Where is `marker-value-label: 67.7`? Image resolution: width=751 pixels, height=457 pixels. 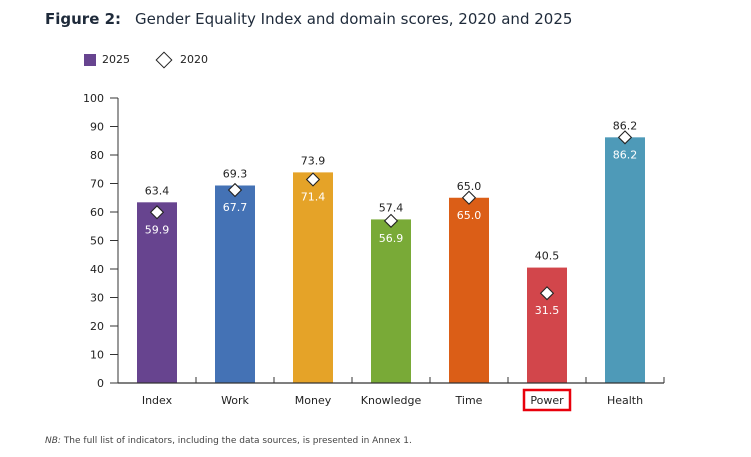 marker-value-label: 67.7 is located at coordinates (235, 207).